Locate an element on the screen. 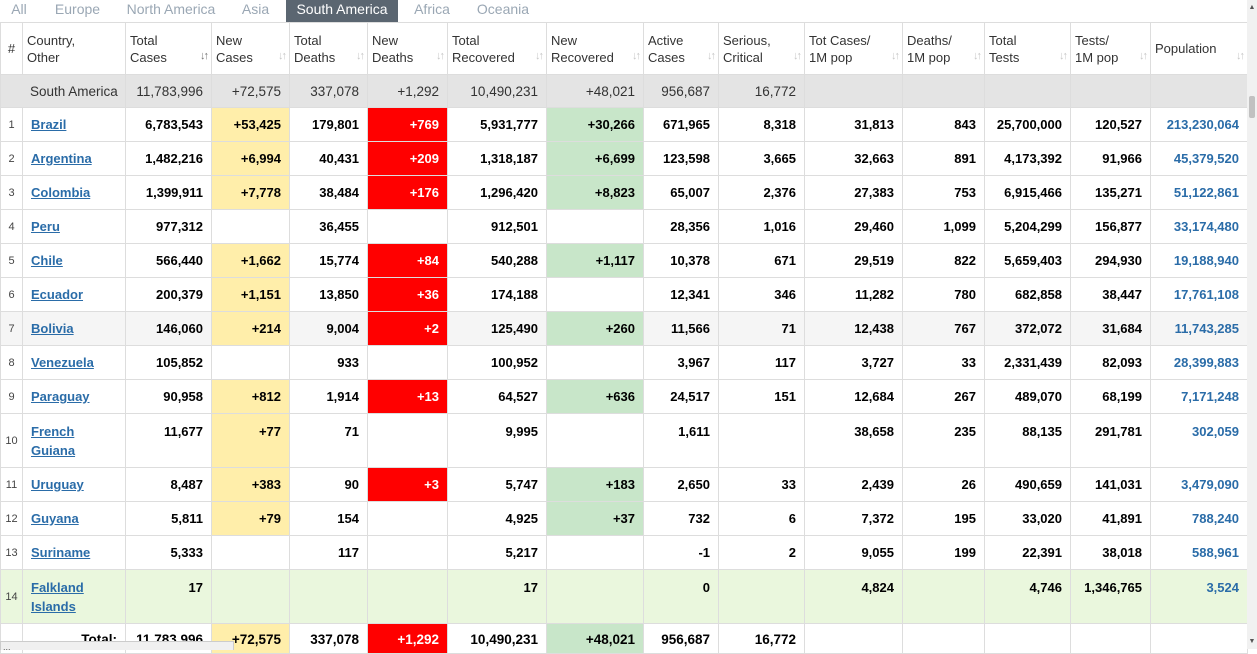 The width and height of the screenshot is (1257, 654). column-header: Tot Cases/ 1M pop ↓↑ is located at coordinates (853, 48).